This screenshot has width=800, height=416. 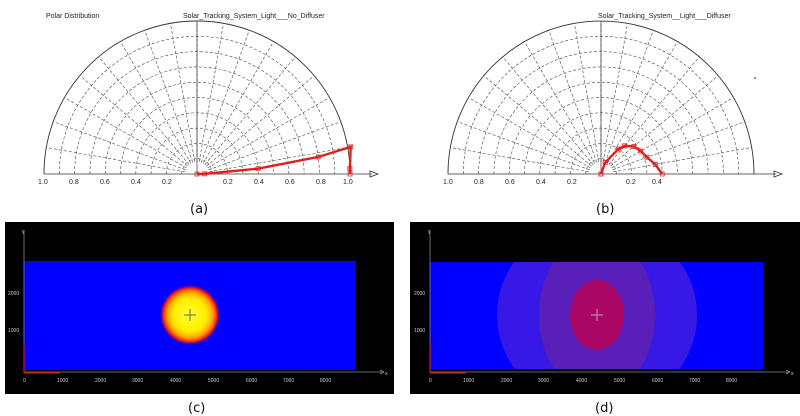 I want to click on polar-b-tick-left-0: 1.0, so click(x=448, y=182).